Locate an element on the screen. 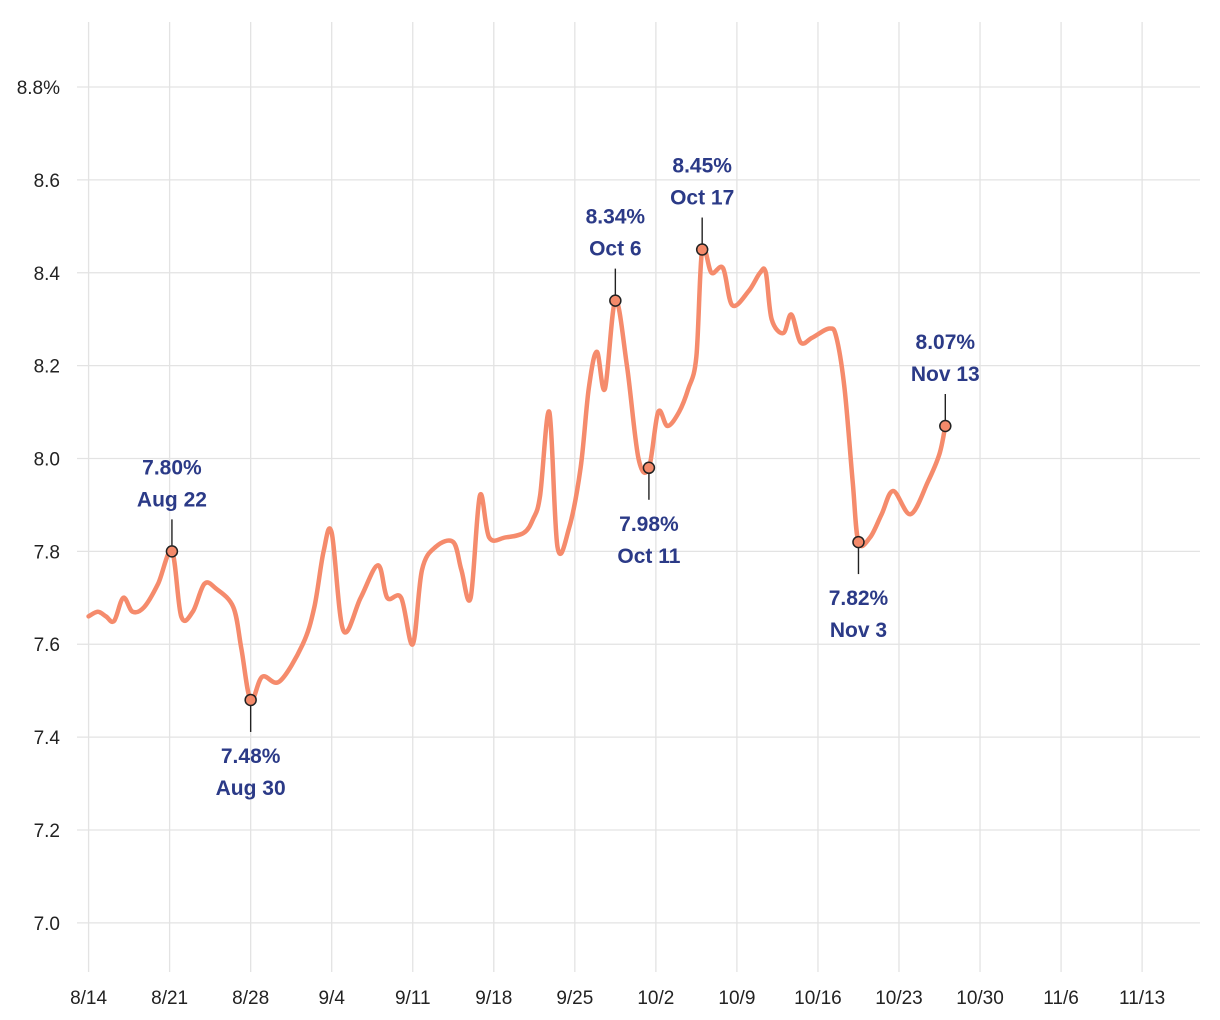  annotation: 7.80% Aug 22 is located at coordinates (172, 507).